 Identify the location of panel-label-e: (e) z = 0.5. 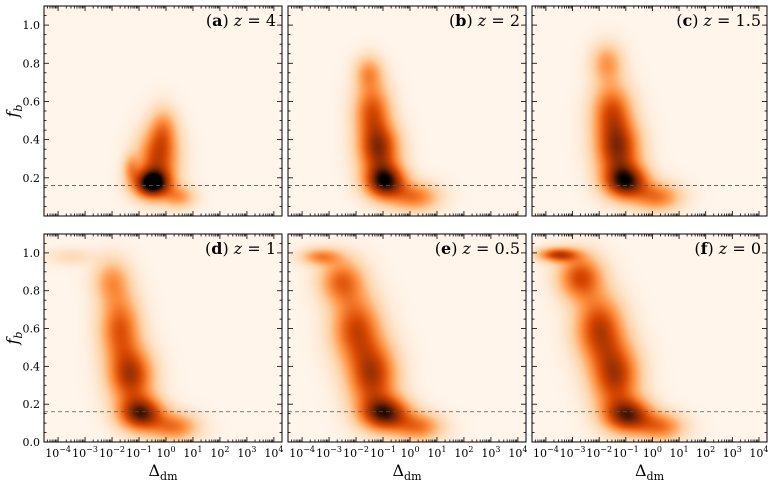
(477, 248).